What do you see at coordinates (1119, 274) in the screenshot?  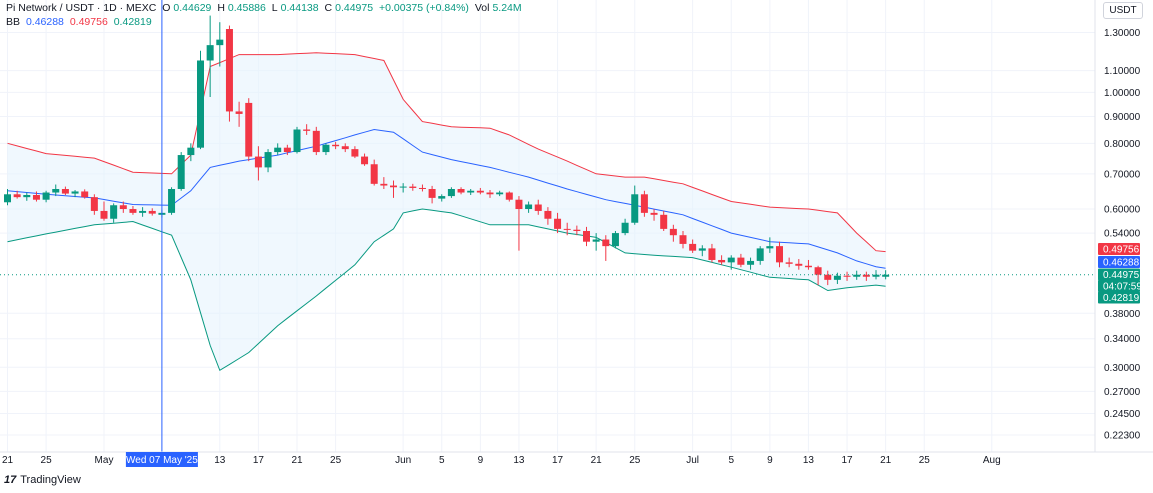 I see `price-badge: 0.44975` at bounding box center [1119, 274].